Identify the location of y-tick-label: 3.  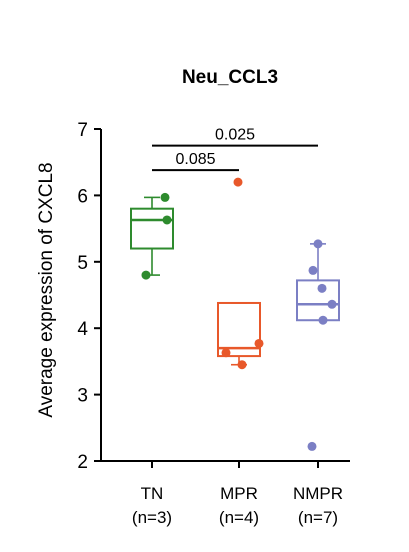
(82, 396).